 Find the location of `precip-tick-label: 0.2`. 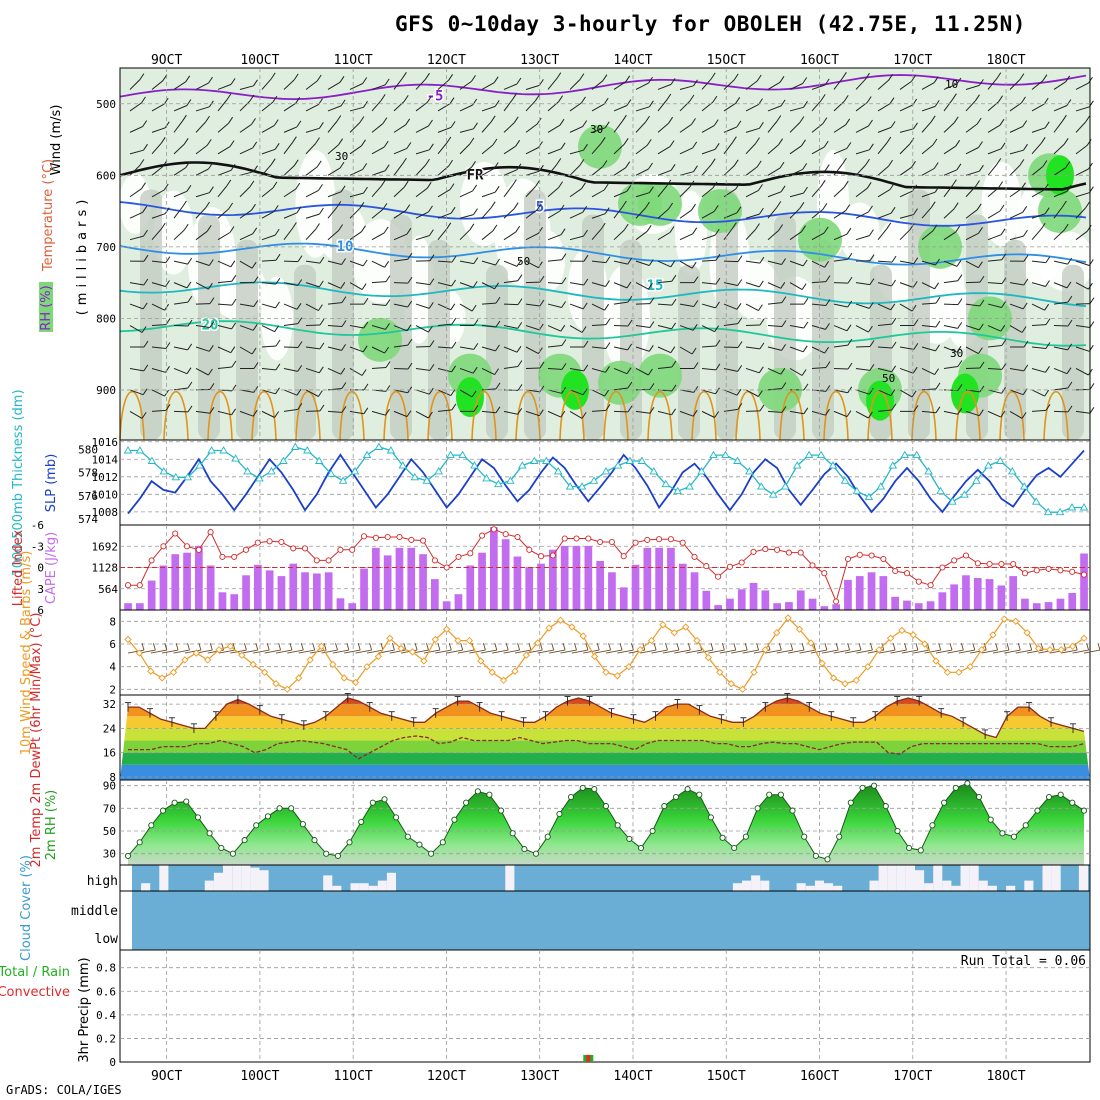

precip-tick-label: 0.2 is located at coordinates (106, 1038).